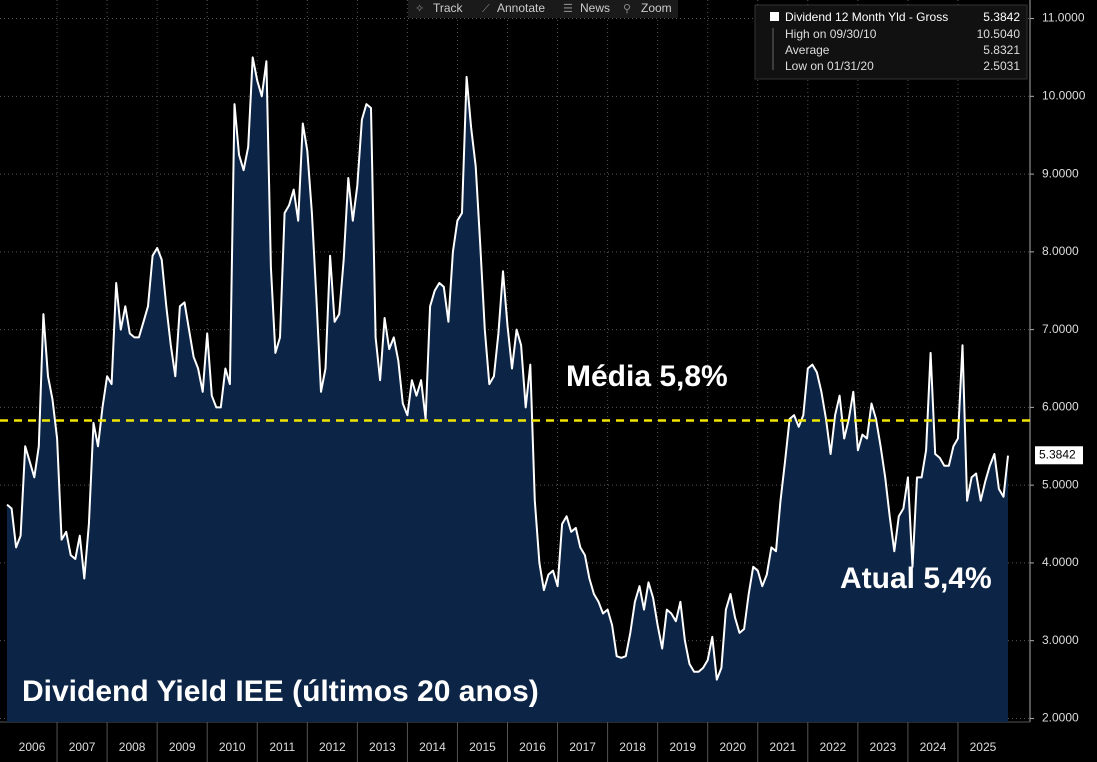 The image size is (1097, 762). Describe the element at coordinates (232, 747) in the screenshot. I see `x-tick-label: 2010` at that location.